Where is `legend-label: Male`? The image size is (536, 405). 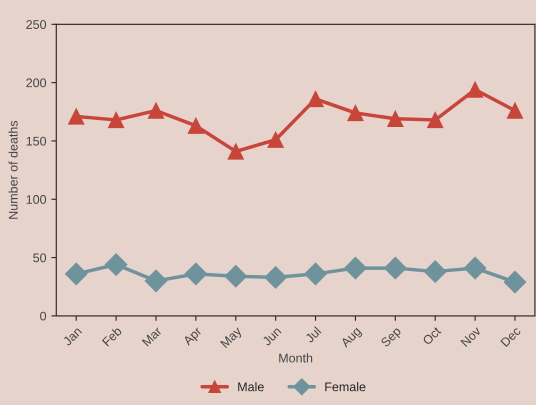 legend-label: Male is located at coordinates (251, 387).